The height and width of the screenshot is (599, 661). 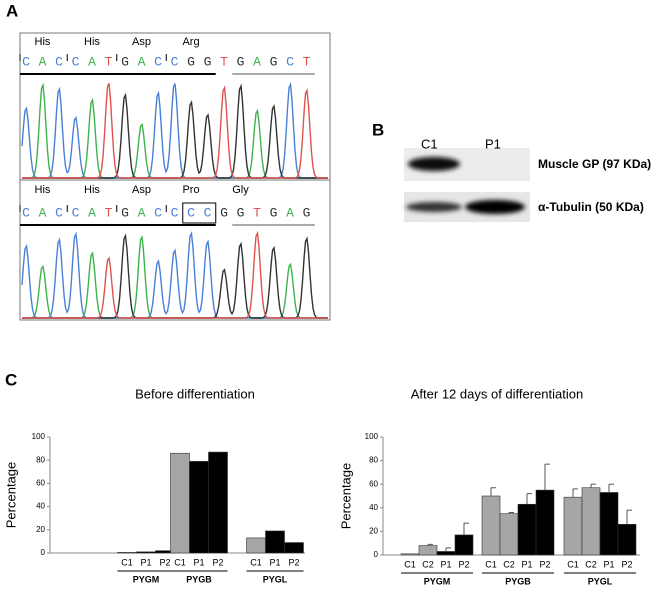 What do you see at coordinates (373, 507) in the screenshot?
I see `y-tick-label: 40` at bounding box center [373, 507].